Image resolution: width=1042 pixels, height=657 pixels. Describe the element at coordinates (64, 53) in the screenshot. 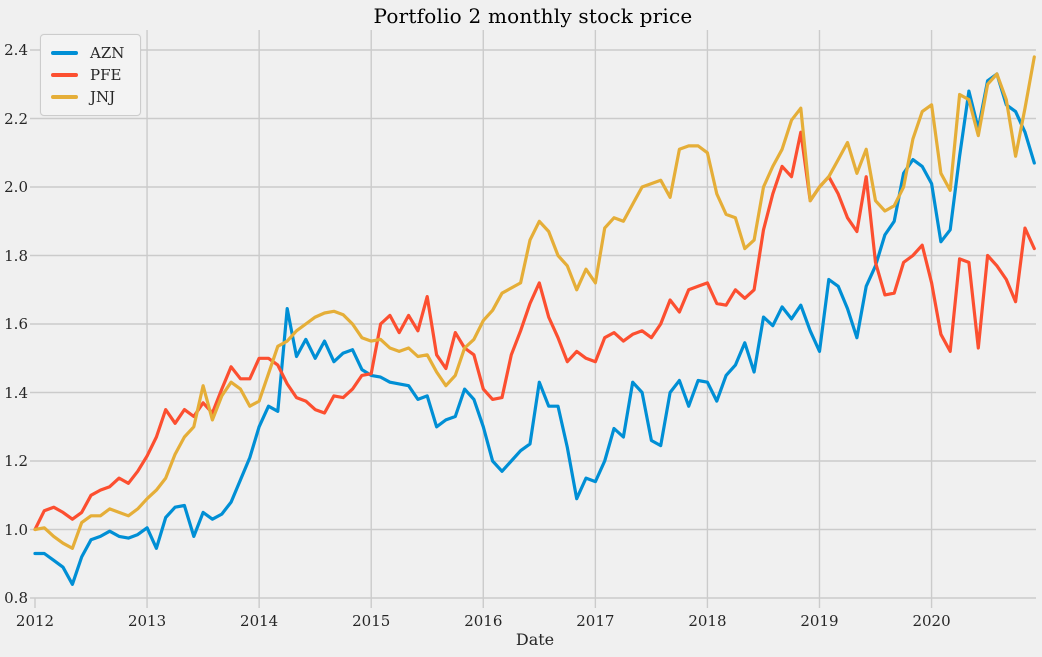

I see `azn-line-swatch-icon` at that location.